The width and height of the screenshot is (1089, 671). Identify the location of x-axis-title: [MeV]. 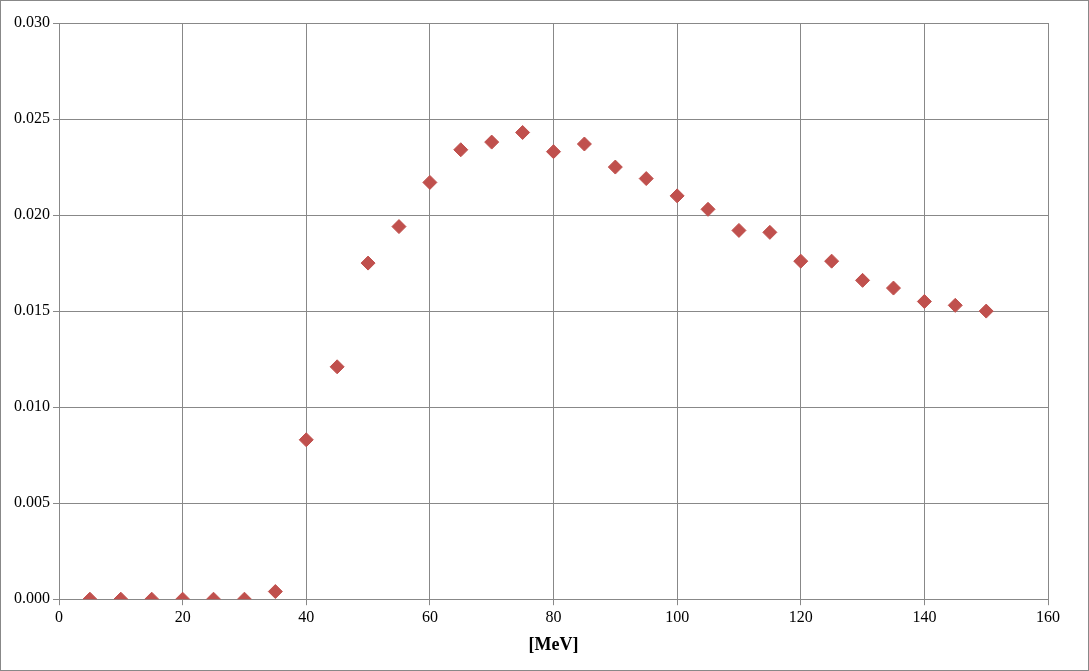
(553, 643).